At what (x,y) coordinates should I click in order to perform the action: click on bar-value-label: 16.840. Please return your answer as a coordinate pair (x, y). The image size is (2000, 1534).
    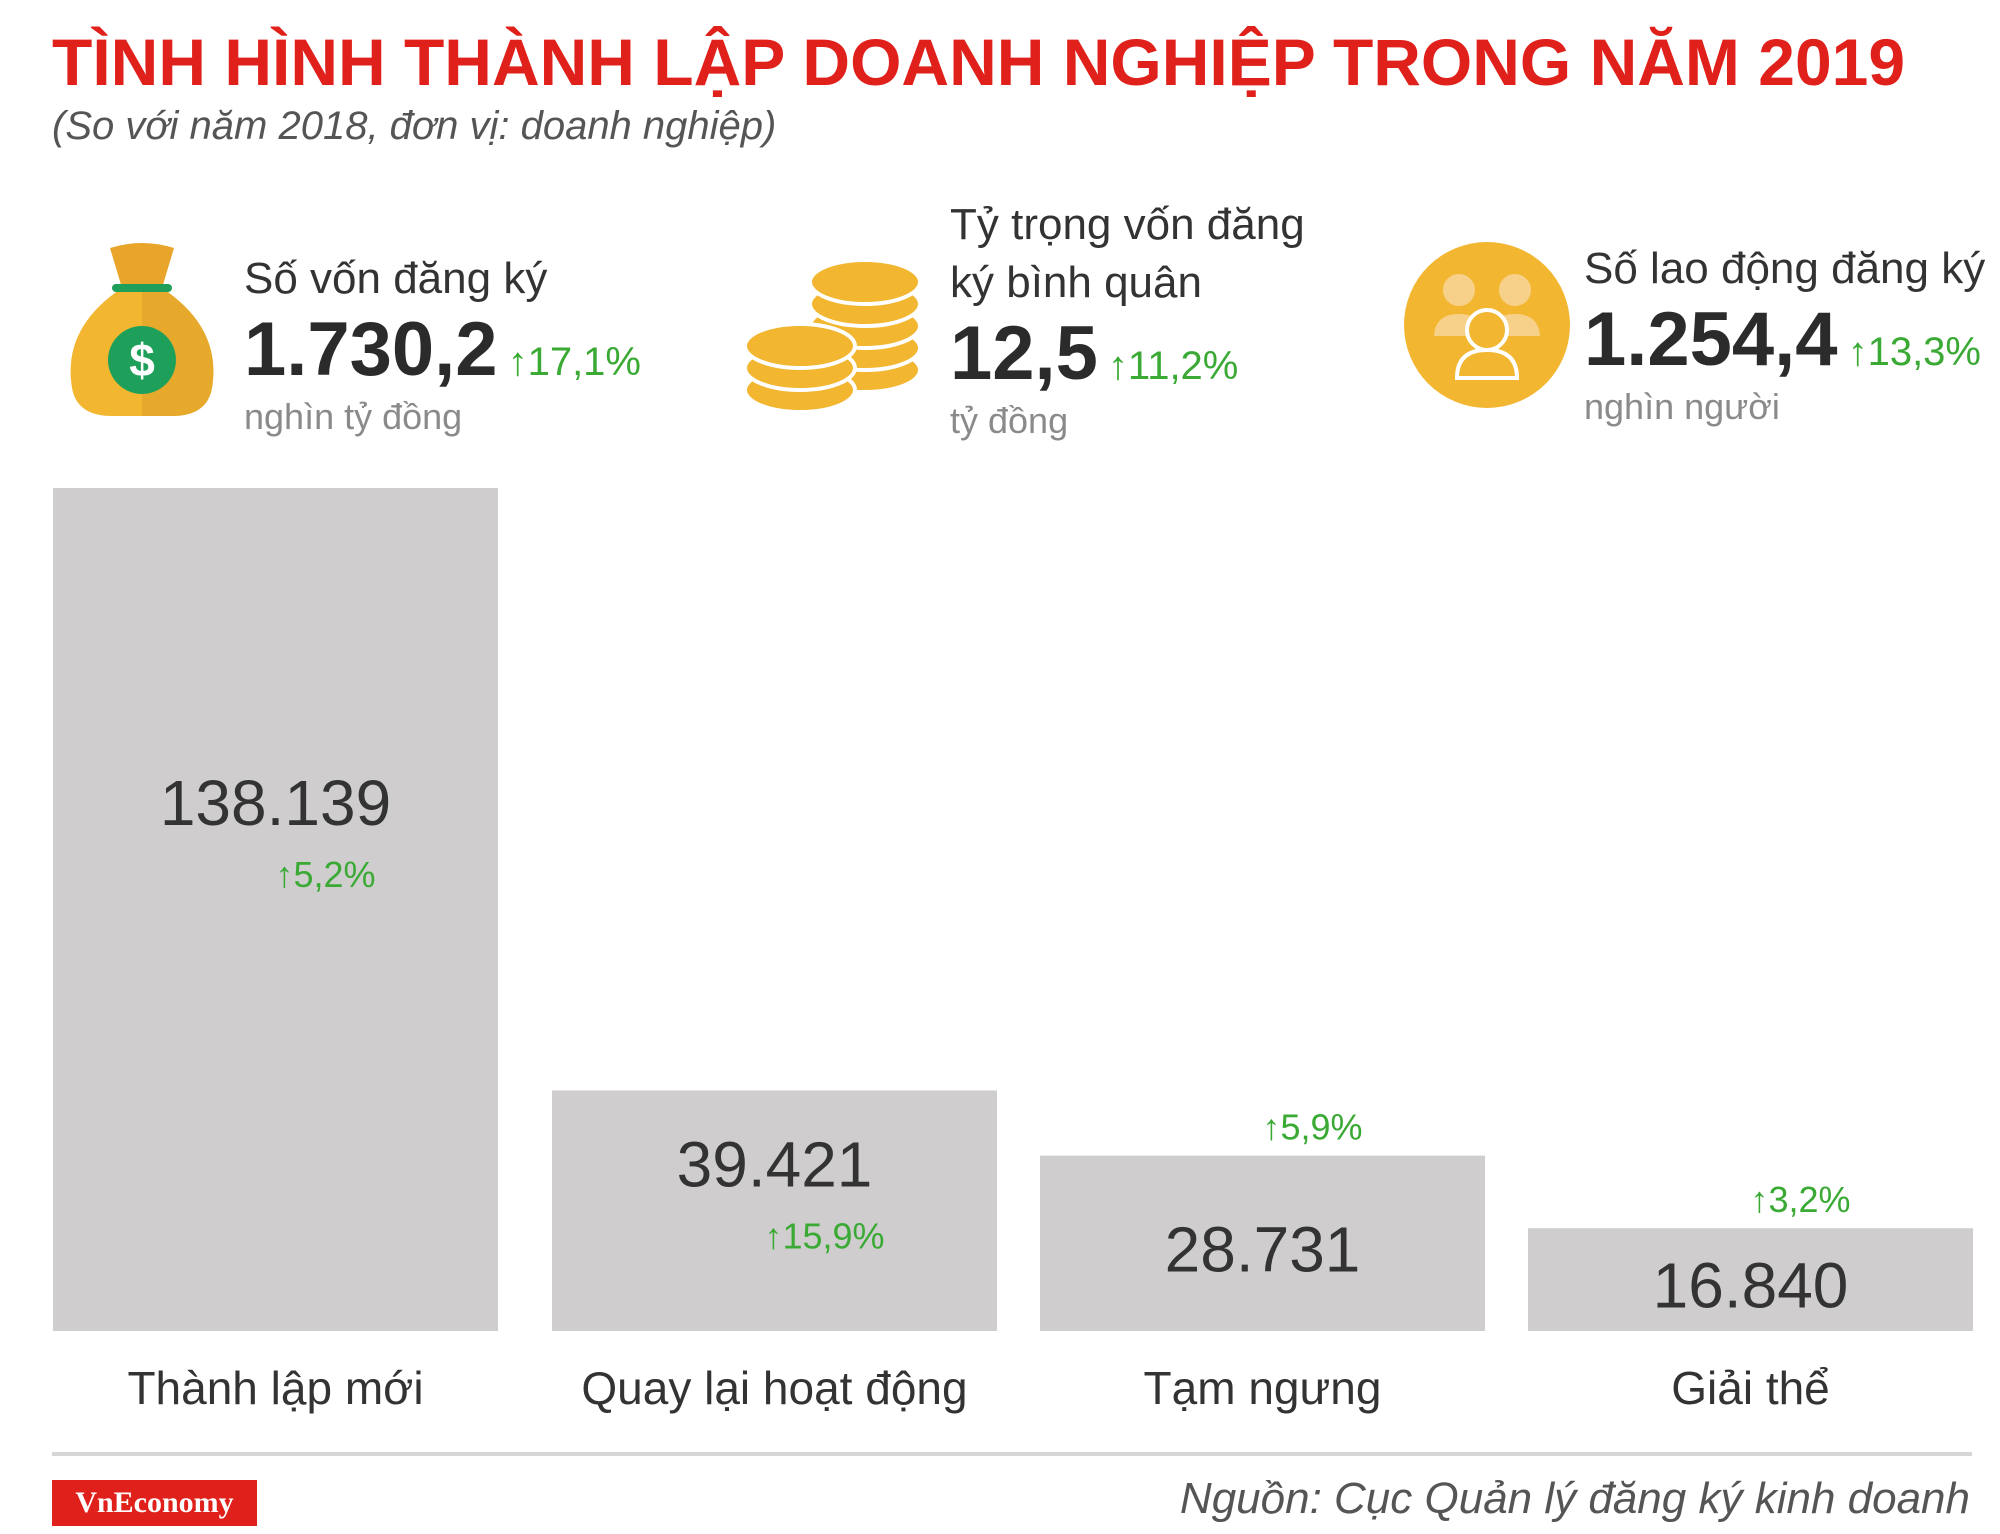
    Looking at the image, I should click on (1751, 1286).